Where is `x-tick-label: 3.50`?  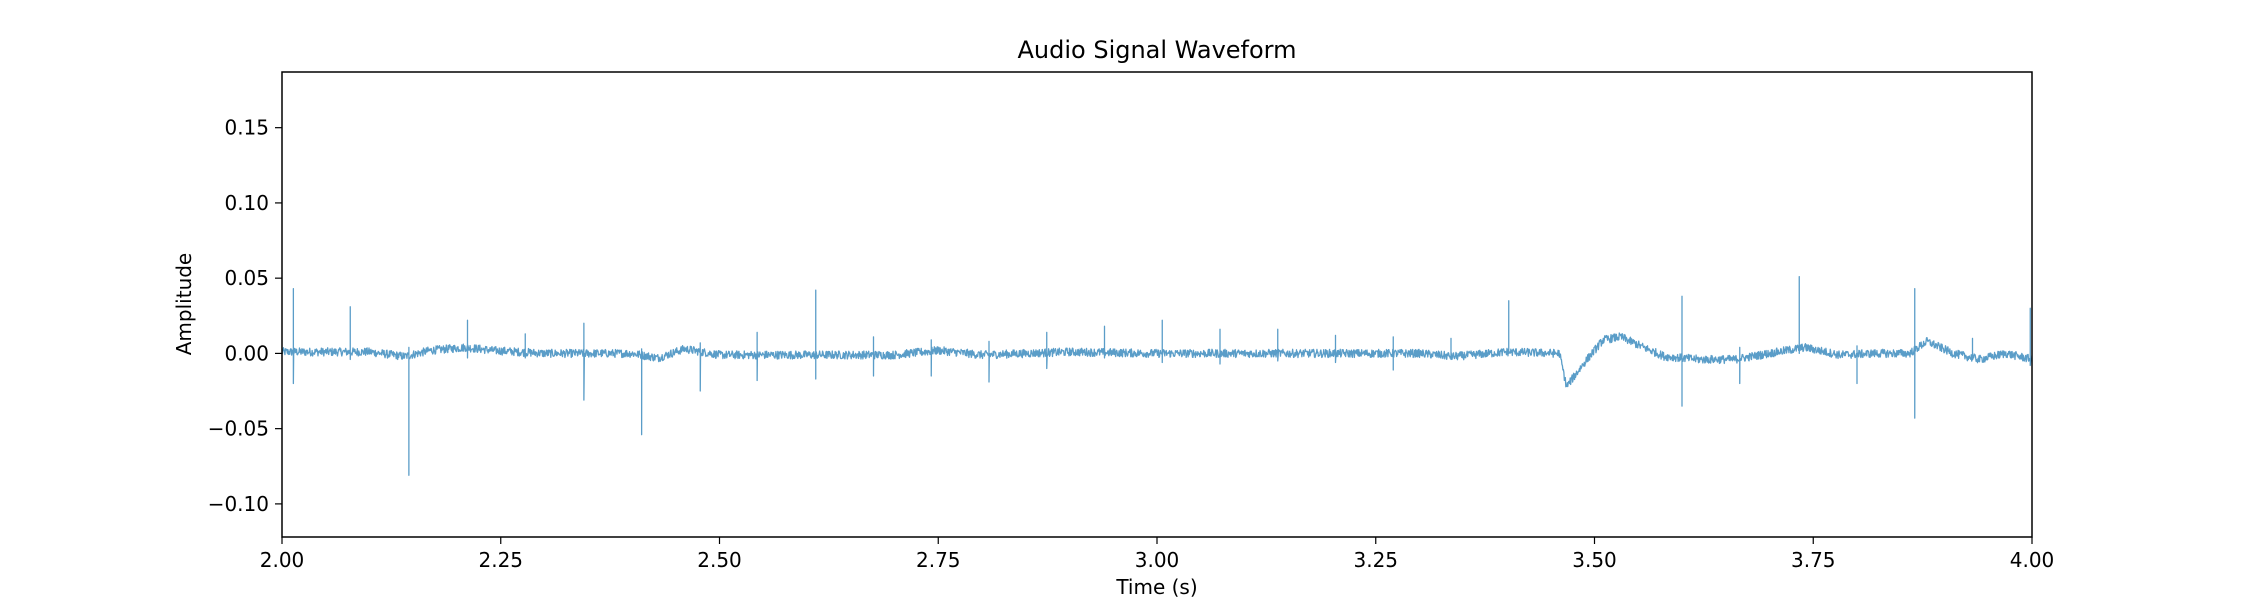
x-tick-label: 3.50 is located at coordinates (1594, 560).